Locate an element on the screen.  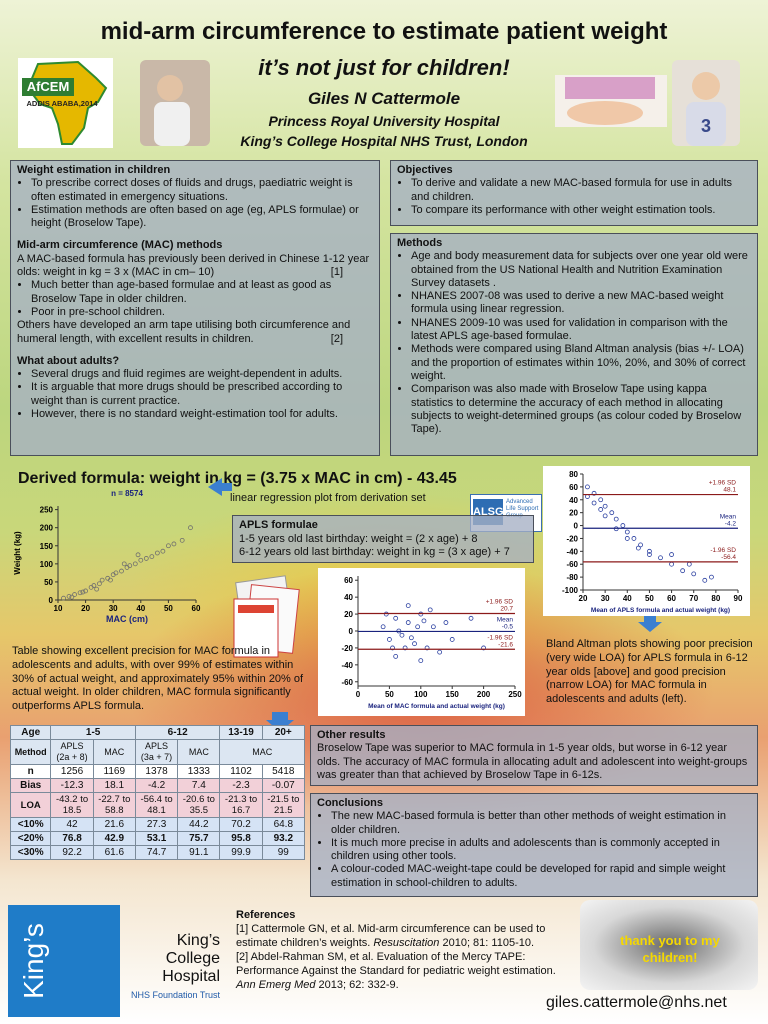
arrow is located at coordinates (650, 624).